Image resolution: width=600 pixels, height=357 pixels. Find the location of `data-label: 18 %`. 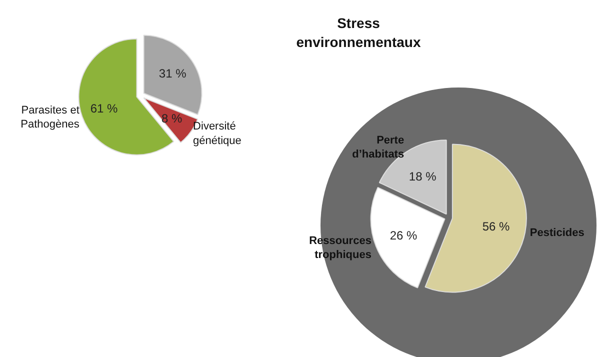

data-label: 18 % is located at coordinates (422, 177).